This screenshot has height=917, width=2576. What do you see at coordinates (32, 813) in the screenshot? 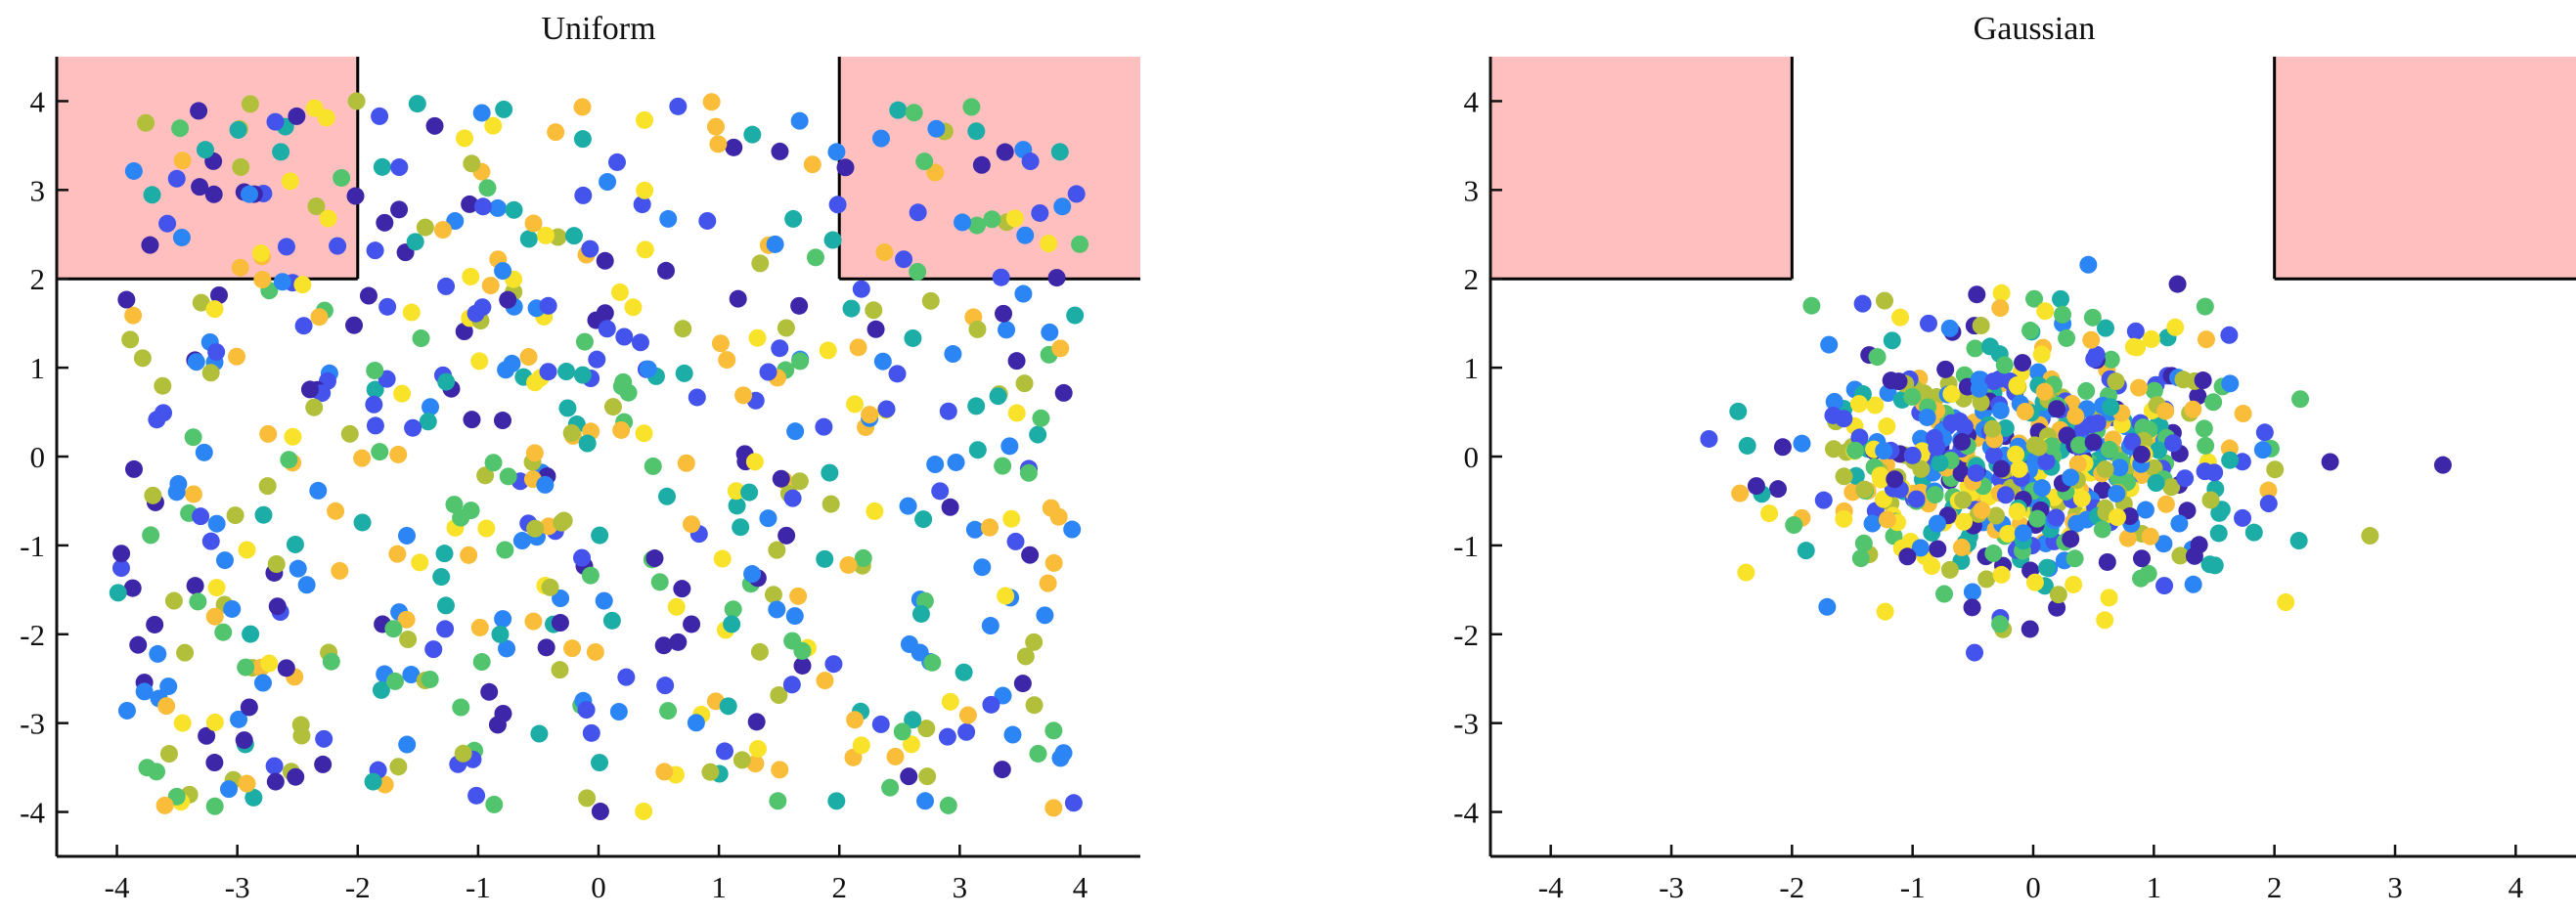
I see `y-tick-label: -4` at bounding box center [32, 813].